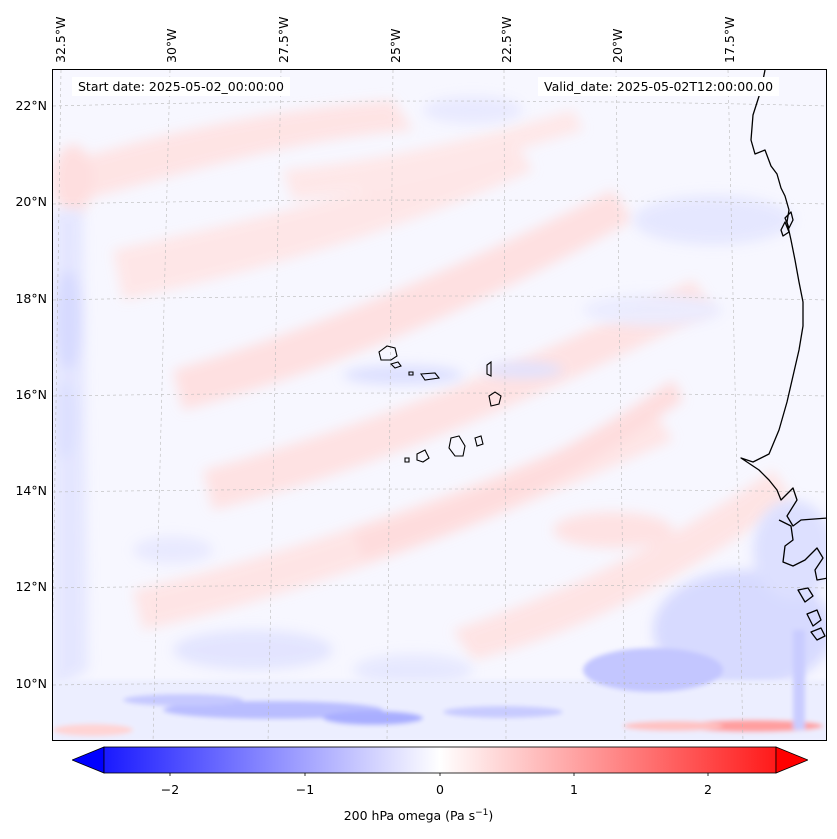  What do you see at coordinates (482, 813) in the screenshot?
I see `colorbar-label-unit-exponent: −1` at bounding box center [482, 813].